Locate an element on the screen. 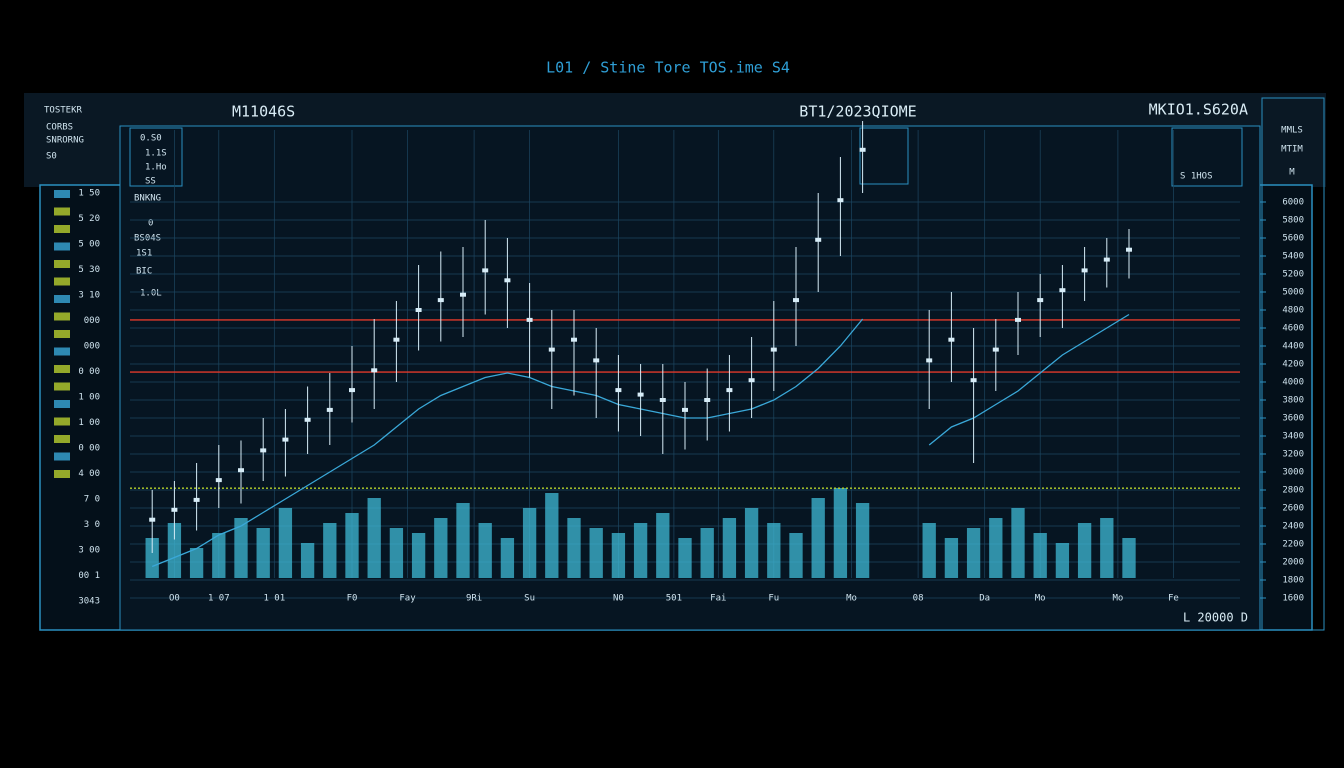 The image size is (1344, 768). side-label: MMLS is located at coordinates (1292, 131).